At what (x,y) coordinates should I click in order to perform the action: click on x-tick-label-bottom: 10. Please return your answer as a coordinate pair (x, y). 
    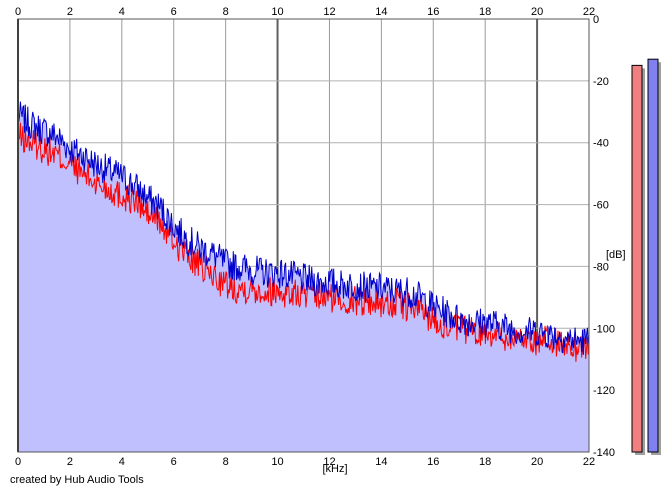
    Looking at the image, I should click on (277, 462).